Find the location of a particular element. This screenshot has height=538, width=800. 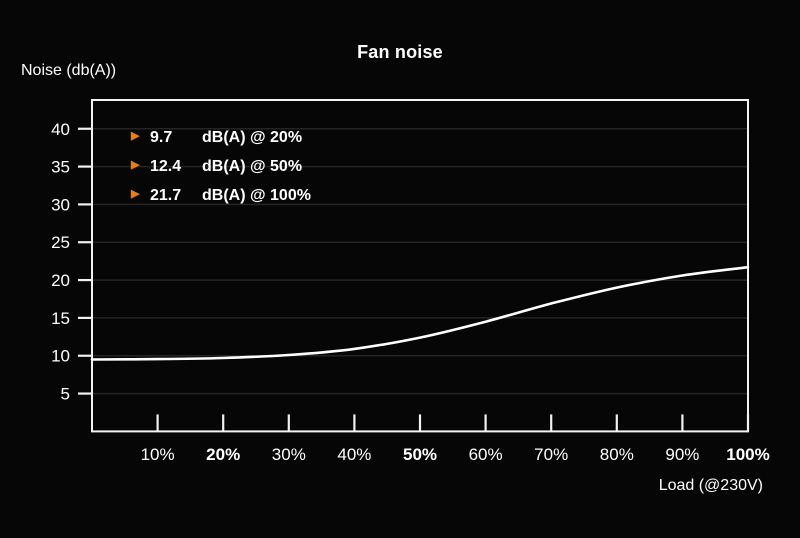

x-tick-label: 80% is located at coordinates (617, 454).